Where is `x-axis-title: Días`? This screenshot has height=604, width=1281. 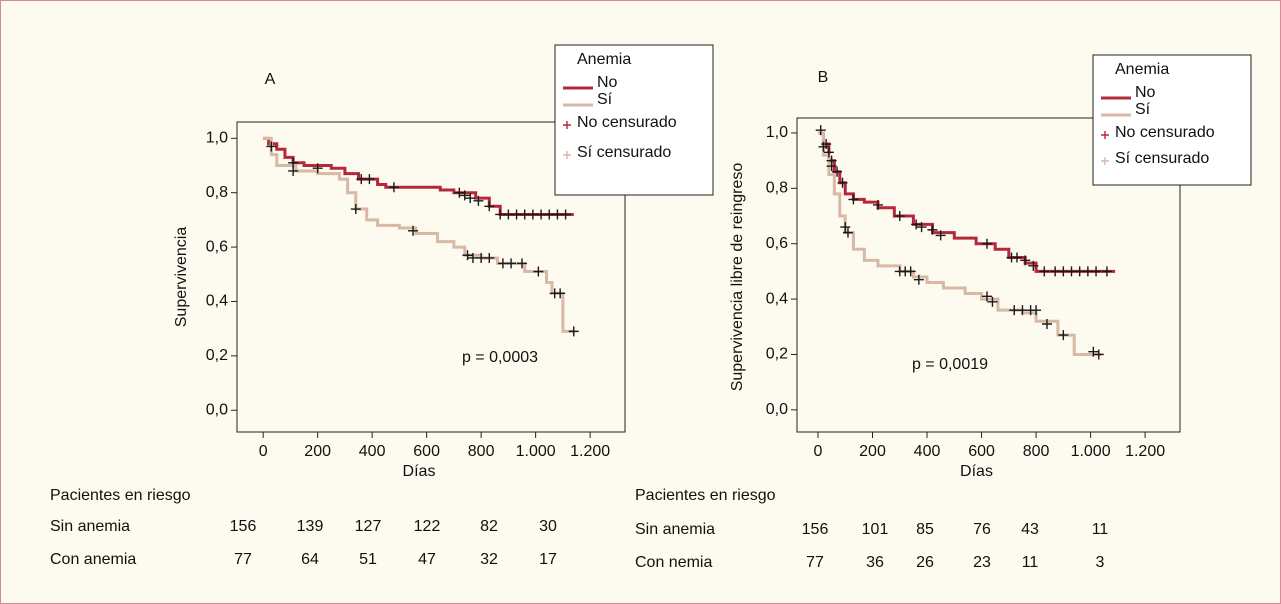
x-axis-title: Días is located at coordinates (419, 471).